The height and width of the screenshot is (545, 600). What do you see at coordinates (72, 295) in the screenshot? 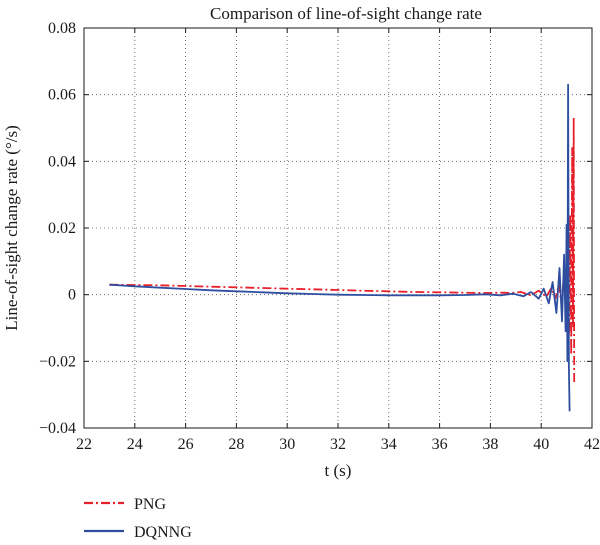
I see `y-tick-label: 0` at bounding box center [72, 295].